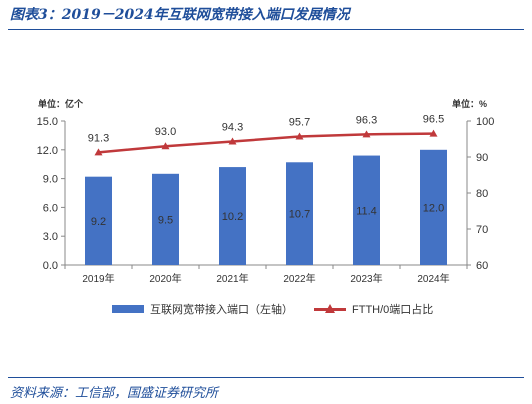 The image size is (532, 404). Describe the element at coordinates (366, 120) in the screenshot. I see `ftth-value-label: 96.3` at that location.